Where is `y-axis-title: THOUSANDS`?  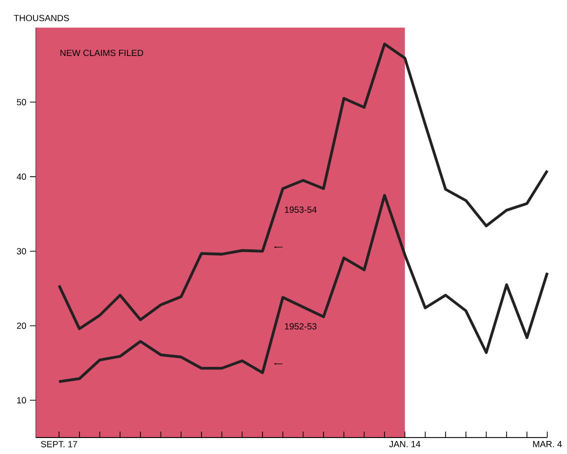
y-axis-title: THOUSANDS is located at coordinates (41, 17).